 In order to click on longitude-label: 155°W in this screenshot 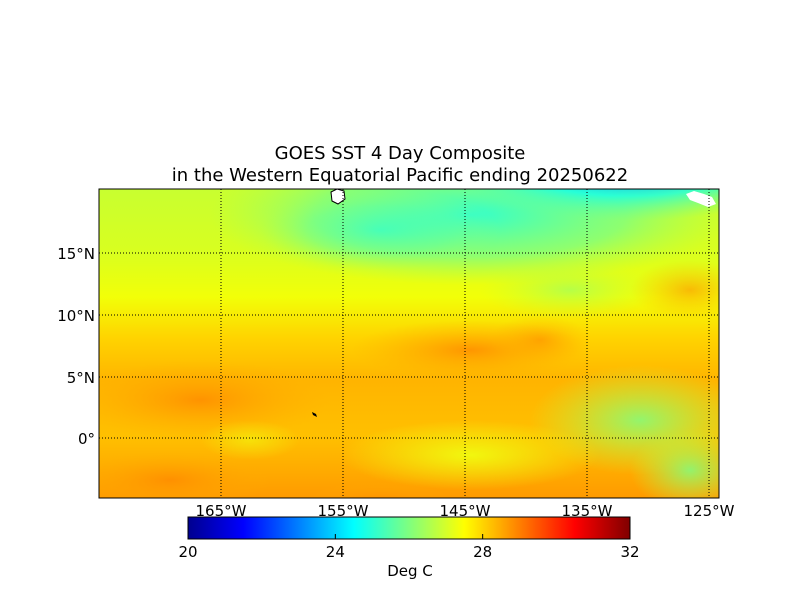, I will do `click(343, 511)`.